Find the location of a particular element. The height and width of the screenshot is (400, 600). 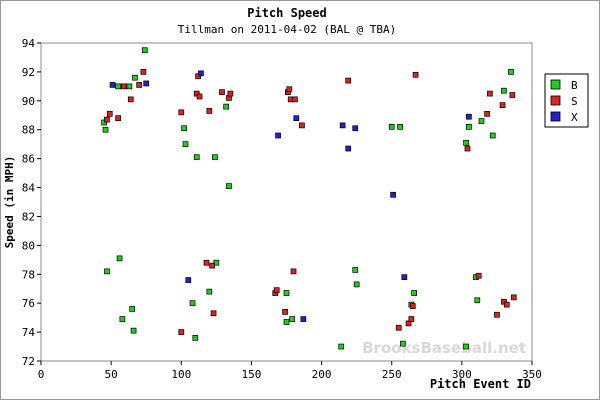

x-axis: 0 50 100 150 200 250 300 350 is located at coordinates (290, 371).